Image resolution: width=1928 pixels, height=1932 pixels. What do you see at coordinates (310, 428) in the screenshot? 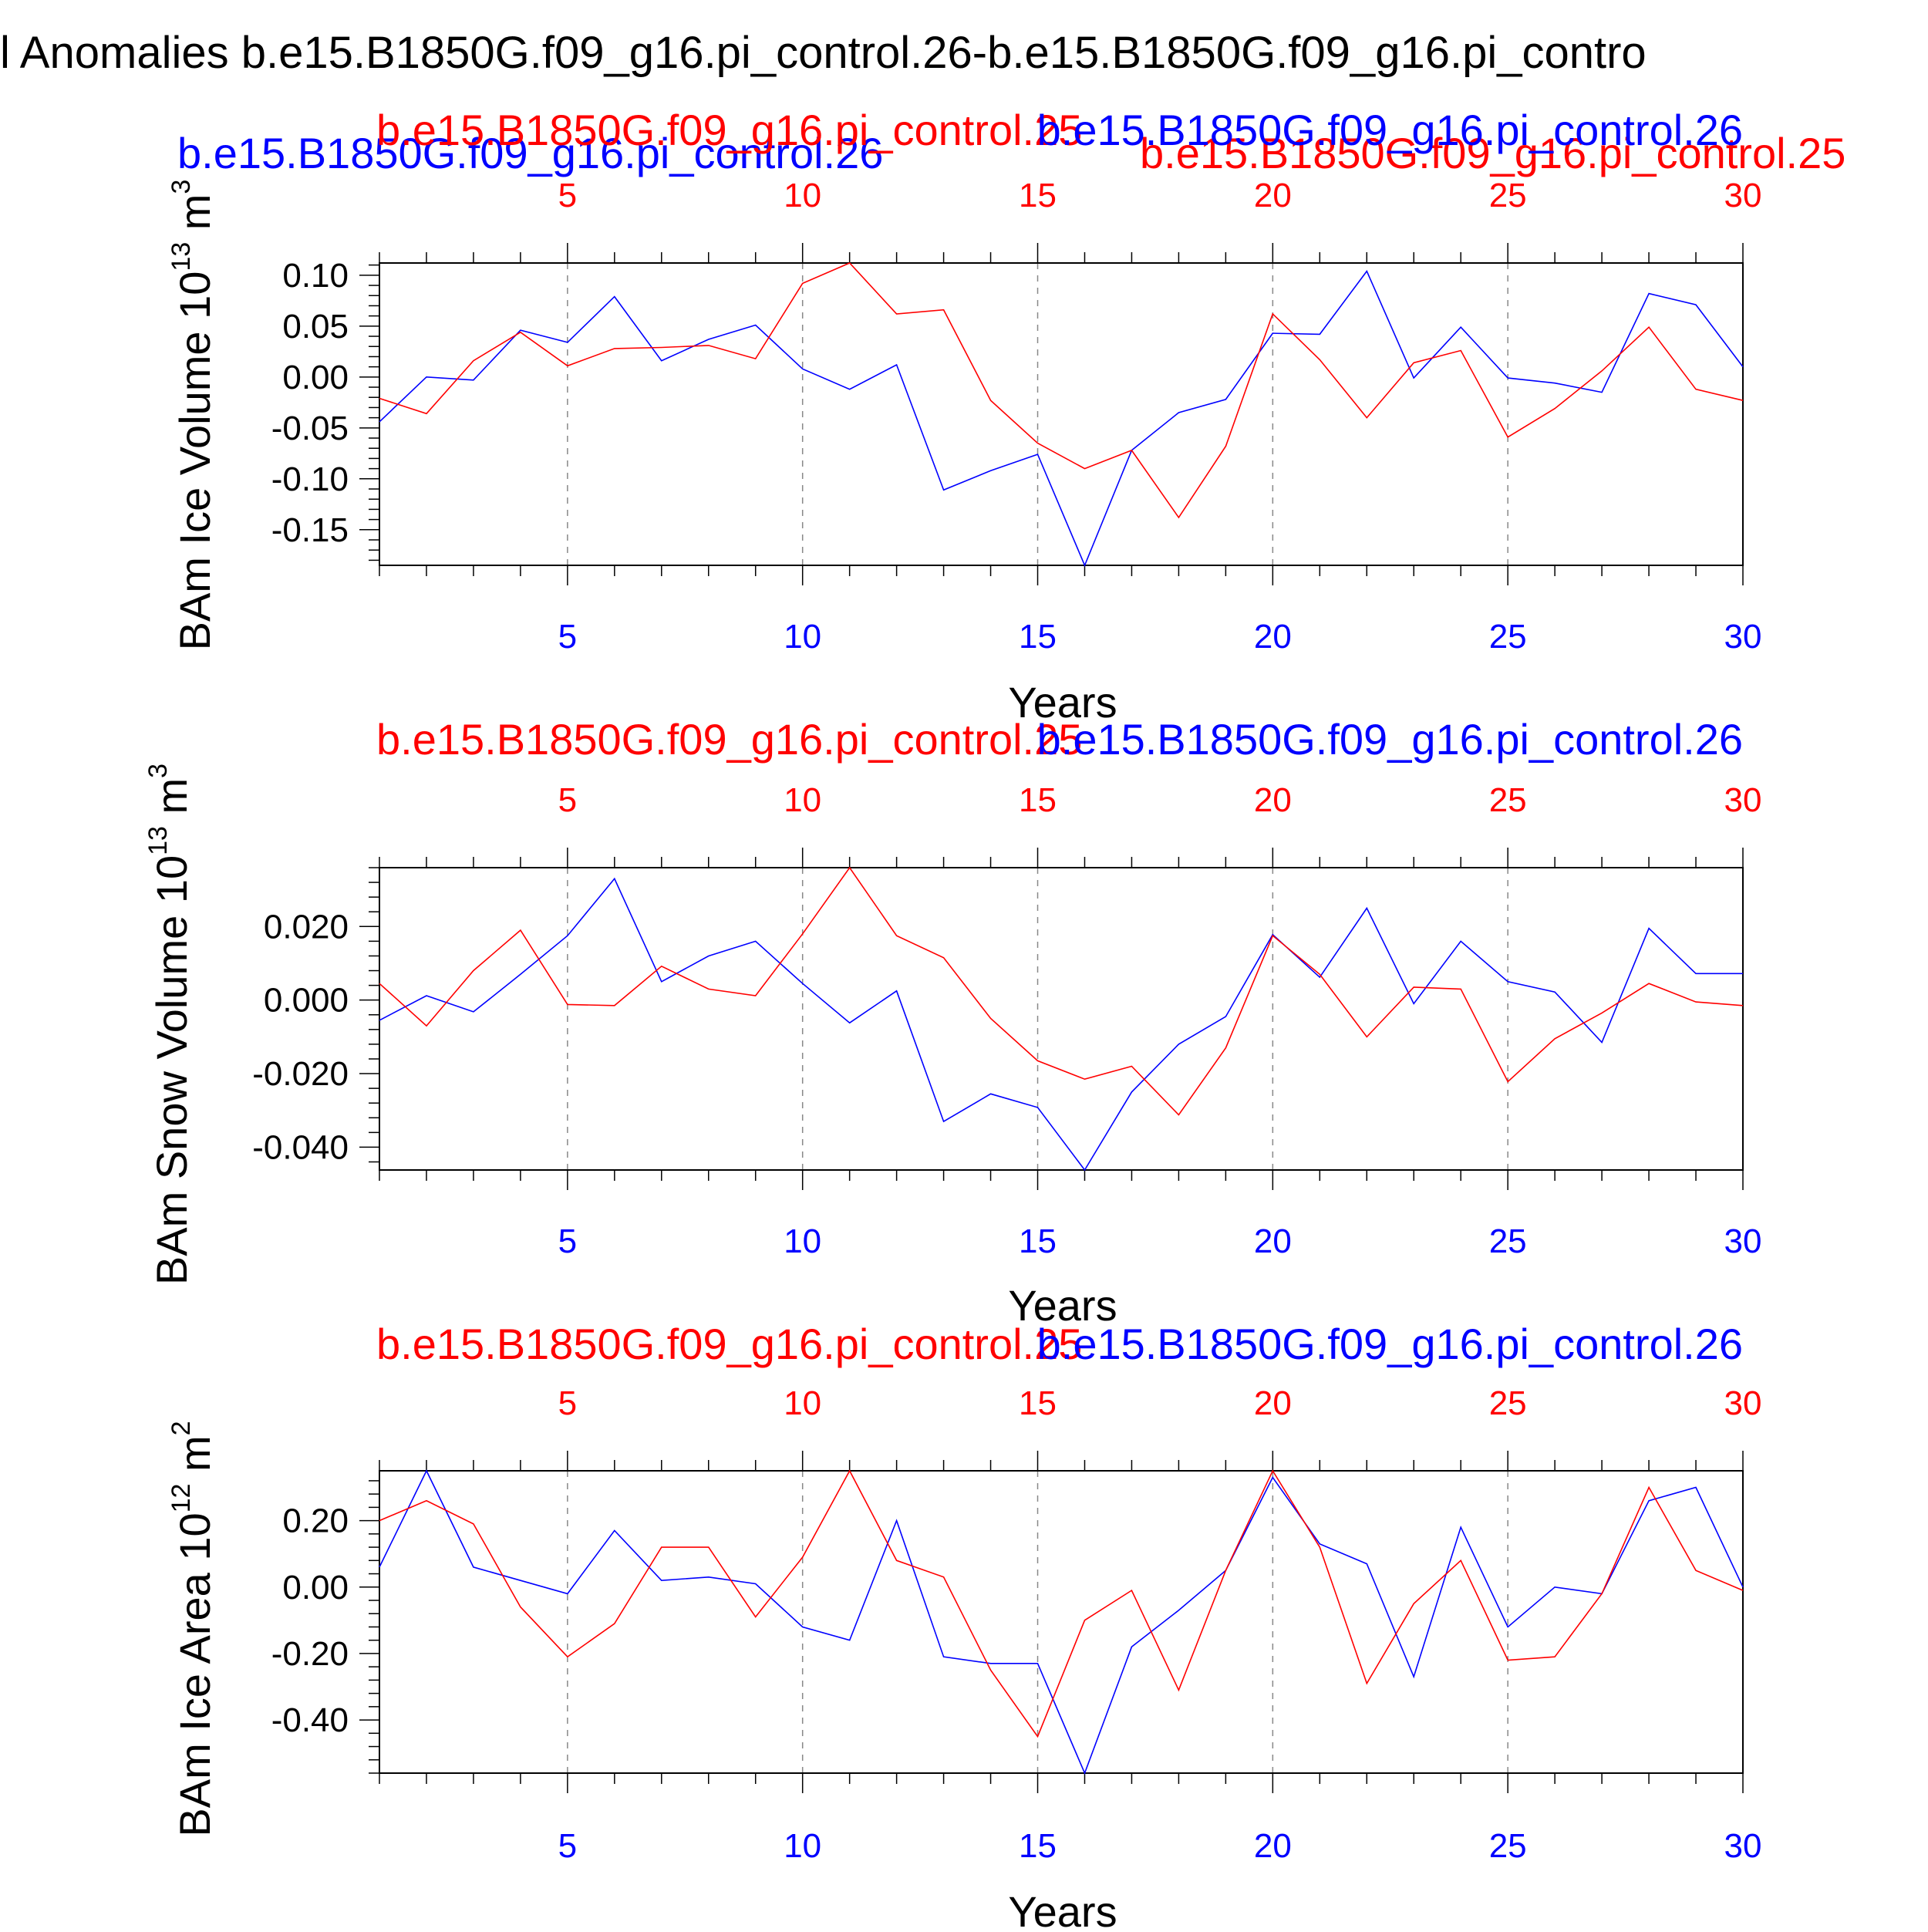
I see `y-tick-label: -0.05` at bounding box center [310, 428].